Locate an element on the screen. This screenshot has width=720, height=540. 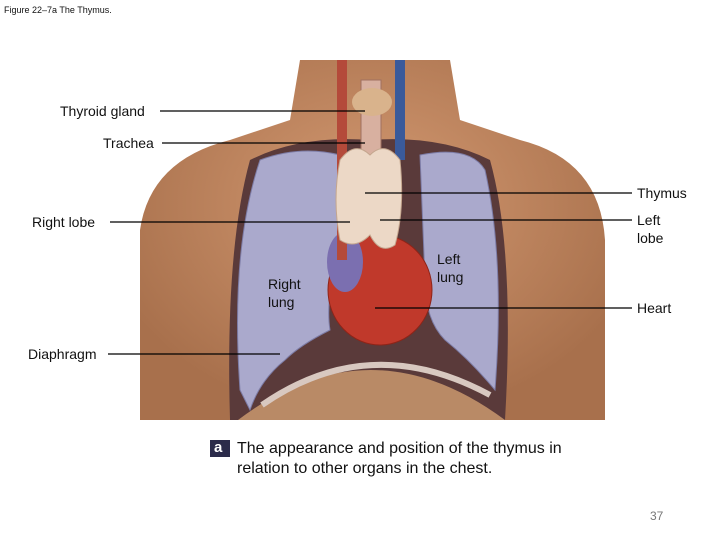
header-title: Figure 22–7a The Thymus. is located at coordinates (58, 10).